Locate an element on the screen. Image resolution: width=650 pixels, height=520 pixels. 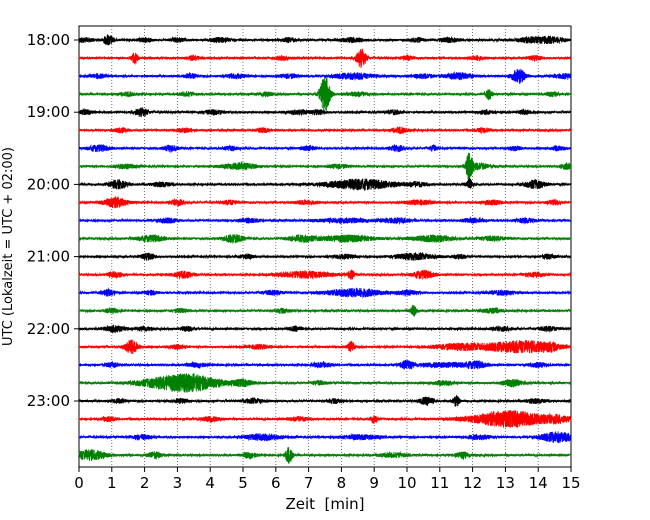
x-tick-label: 6 is located at coordinates (276, 483).